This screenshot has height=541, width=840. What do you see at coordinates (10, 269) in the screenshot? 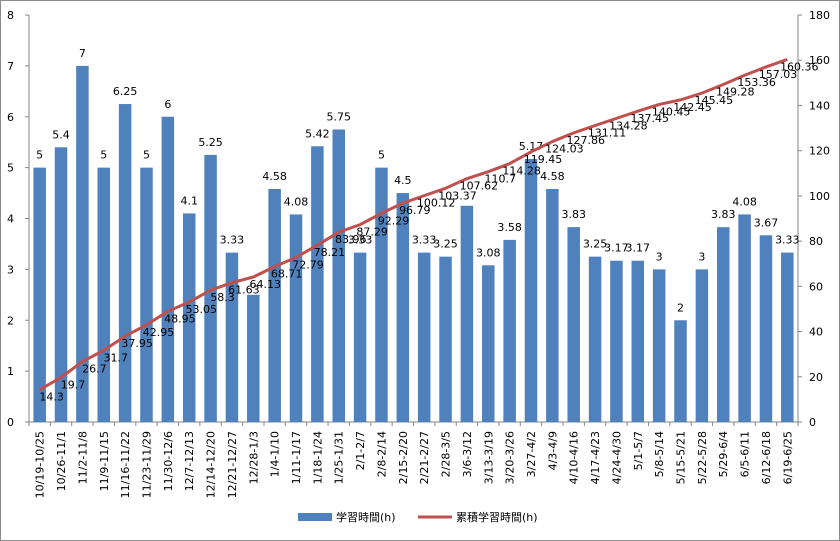
I see `left-tick-label: 3` at bounding box center [10, 269].